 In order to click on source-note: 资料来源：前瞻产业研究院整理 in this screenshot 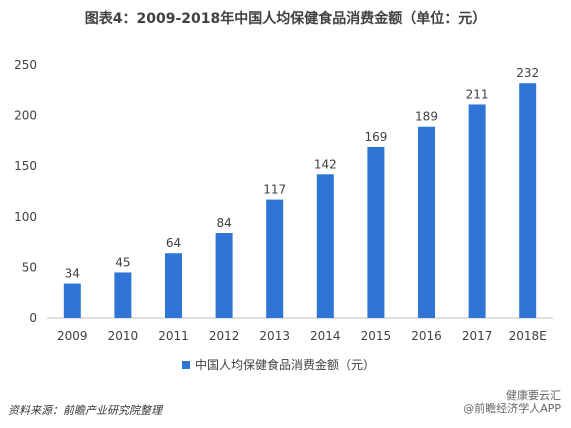, I will do `click(85, 410)`.